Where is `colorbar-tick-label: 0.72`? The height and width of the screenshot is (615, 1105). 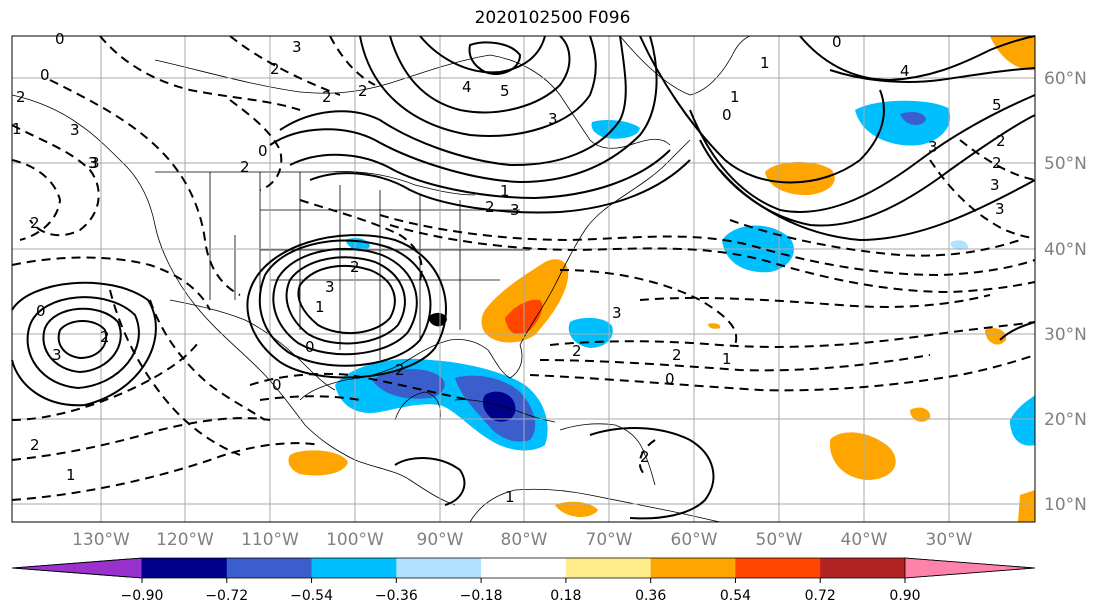
colorbar-tick-label: 0.72 is located at coordinates (820, 596).